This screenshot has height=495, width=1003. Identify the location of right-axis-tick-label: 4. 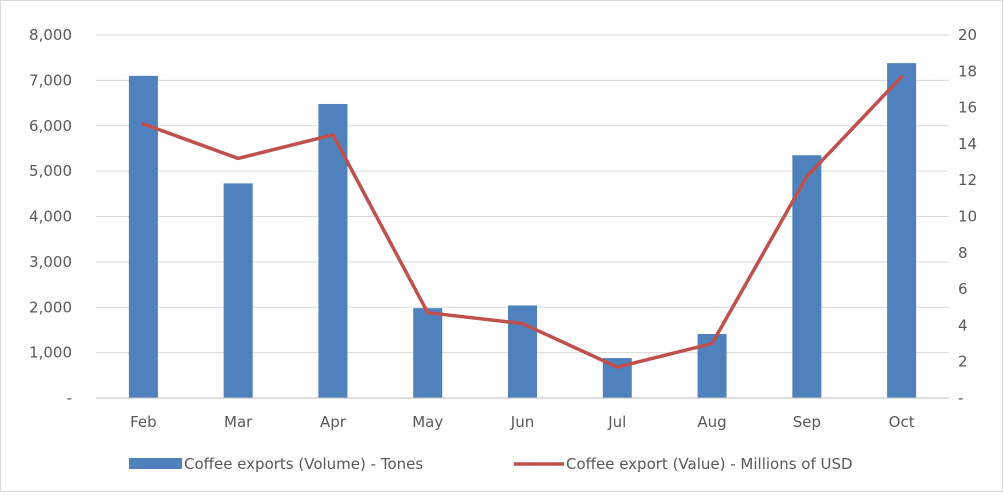
(963, 325).